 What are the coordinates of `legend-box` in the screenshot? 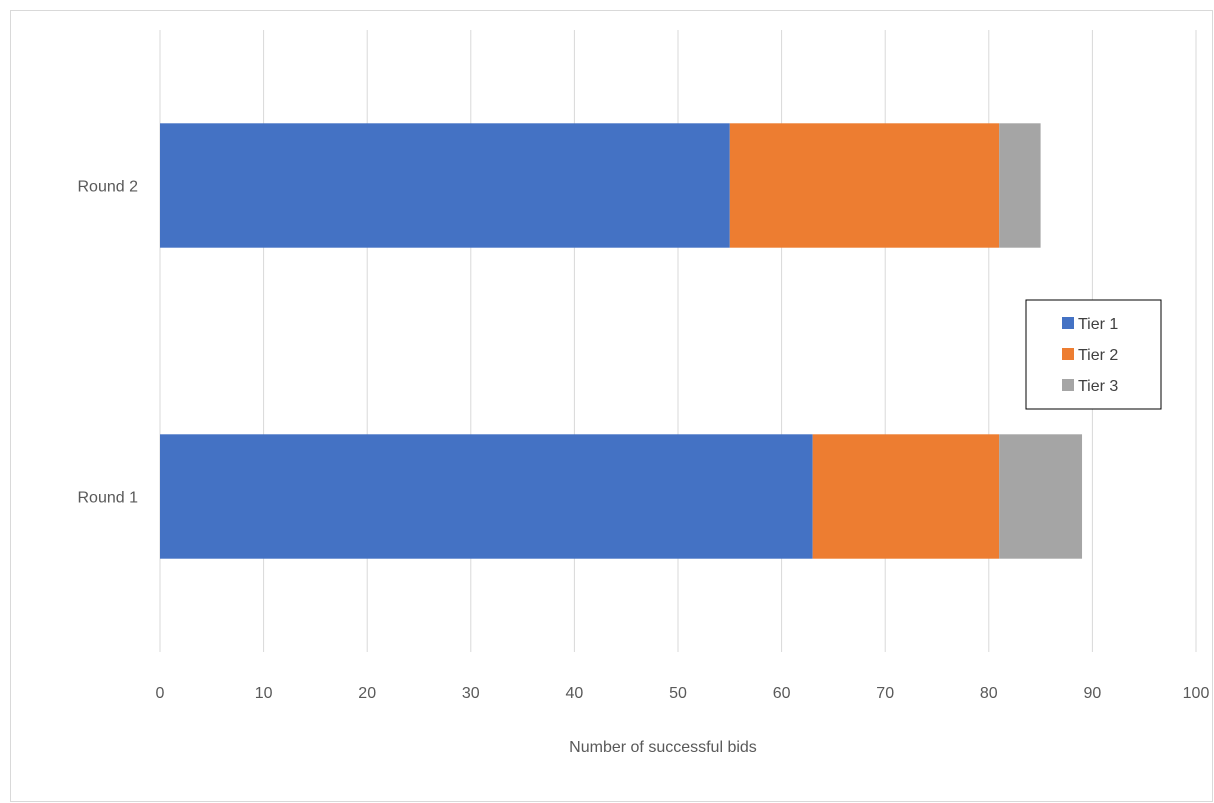 It's located at (1093, 354).